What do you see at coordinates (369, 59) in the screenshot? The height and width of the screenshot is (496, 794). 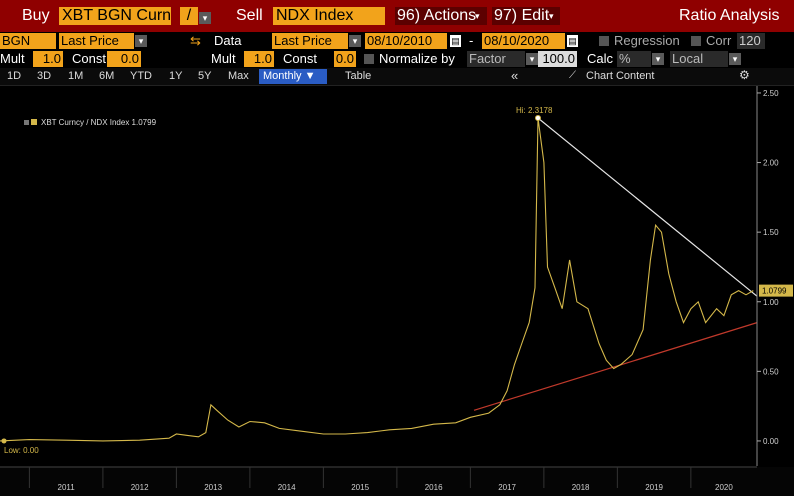 I see `normalize-checkbox` at bounding box center [369, 59].